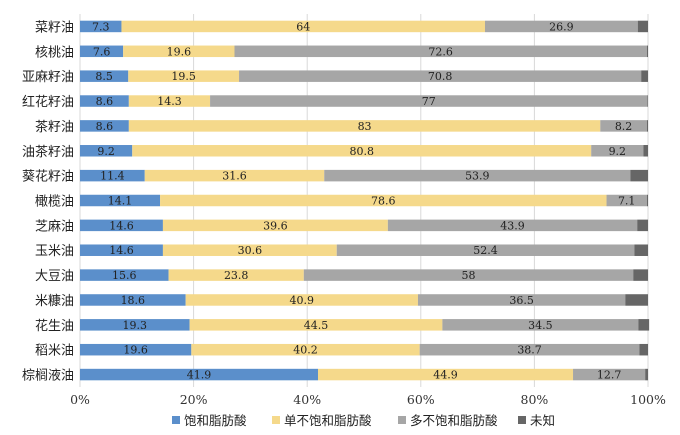  Describe the element at coordinates (54, 27) in the screenshot. I see `category-label: 菜籽油` at that location.